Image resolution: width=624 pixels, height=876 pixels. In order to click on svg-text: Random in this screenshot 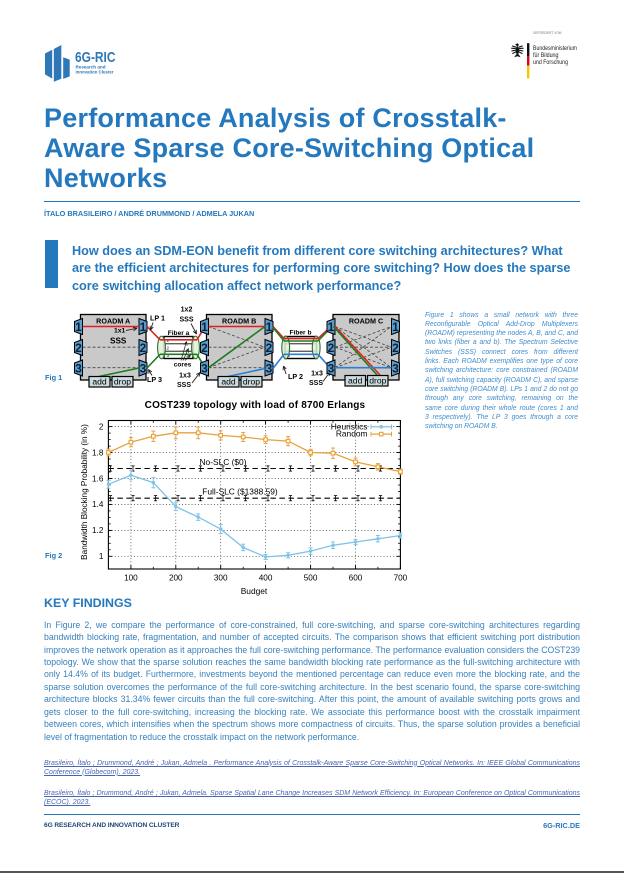, I will do `click(352, 434)`.